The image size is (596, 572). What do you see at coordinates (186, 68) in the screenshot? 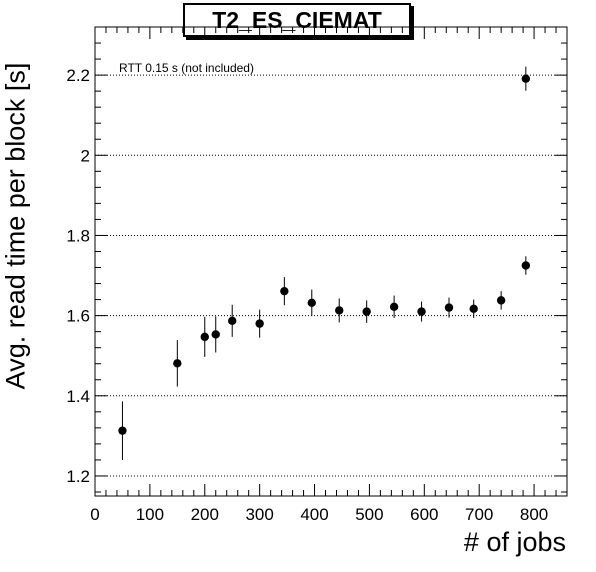
I see `annotation: RTT 0.15 s (not included)` at bounding box center [186, 68].